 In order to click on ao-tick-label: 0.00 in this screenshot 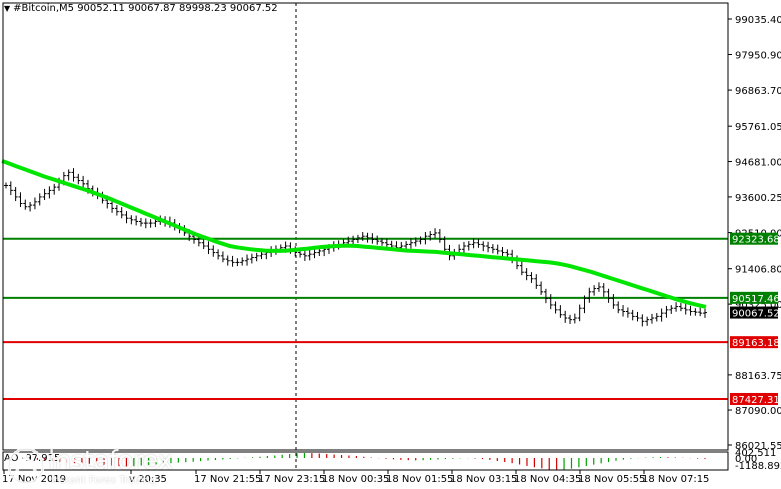, I will do `click(746, 459)`.